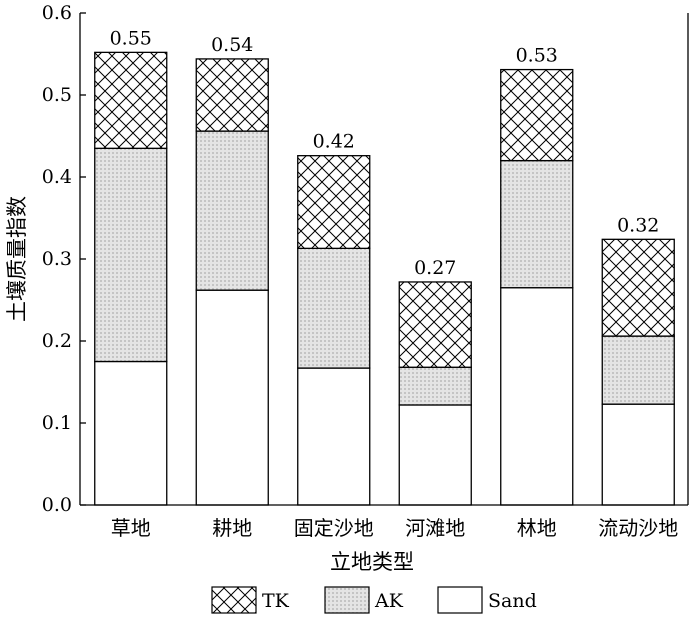  I want to click on y-tick-label-1: 0.1, so click(57, 423).